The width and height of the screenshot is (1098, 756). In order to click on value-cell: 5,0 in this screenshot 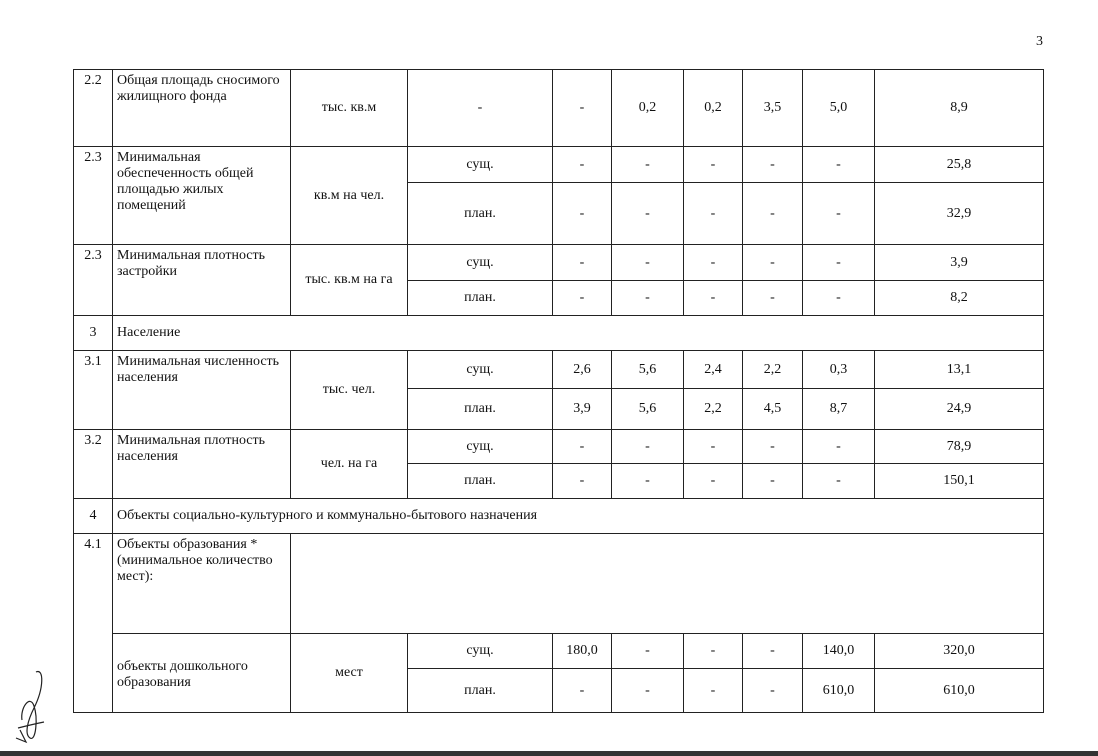, I will do `click(838, 108)`.